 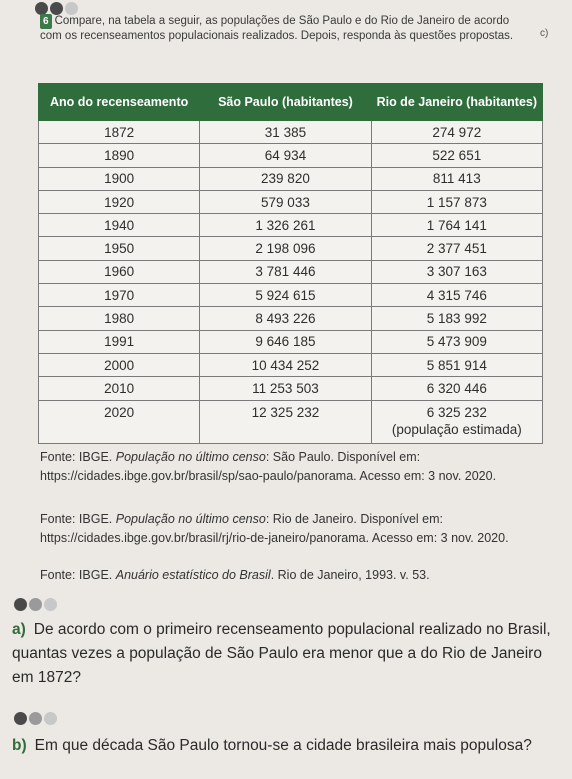 What do you see at coordinates (190, 457) in the screenshot?
I see `source-1-title: População no último censo` at bounding box center [190, 457].